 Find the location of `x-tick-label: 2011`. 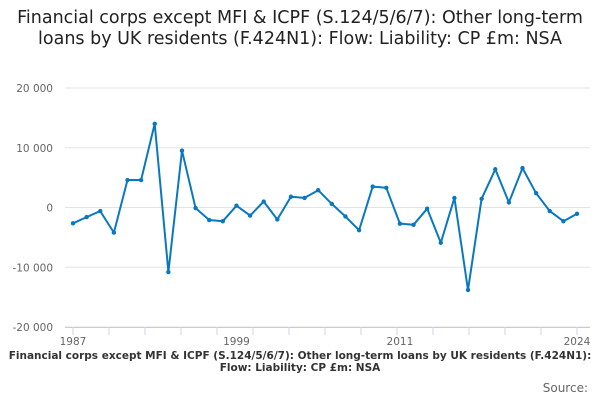

x-tick-label: 2011 is located at coordinates (400, 342).